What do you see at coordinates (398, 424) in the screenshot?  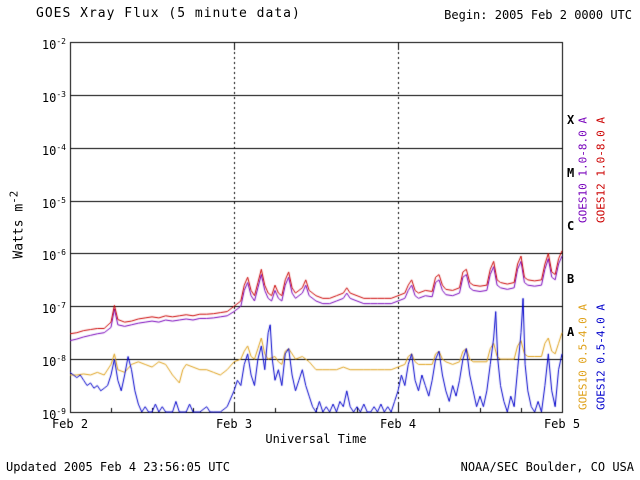 I see `x-tick-label: Feb 4` at bounding box center [398, 424].